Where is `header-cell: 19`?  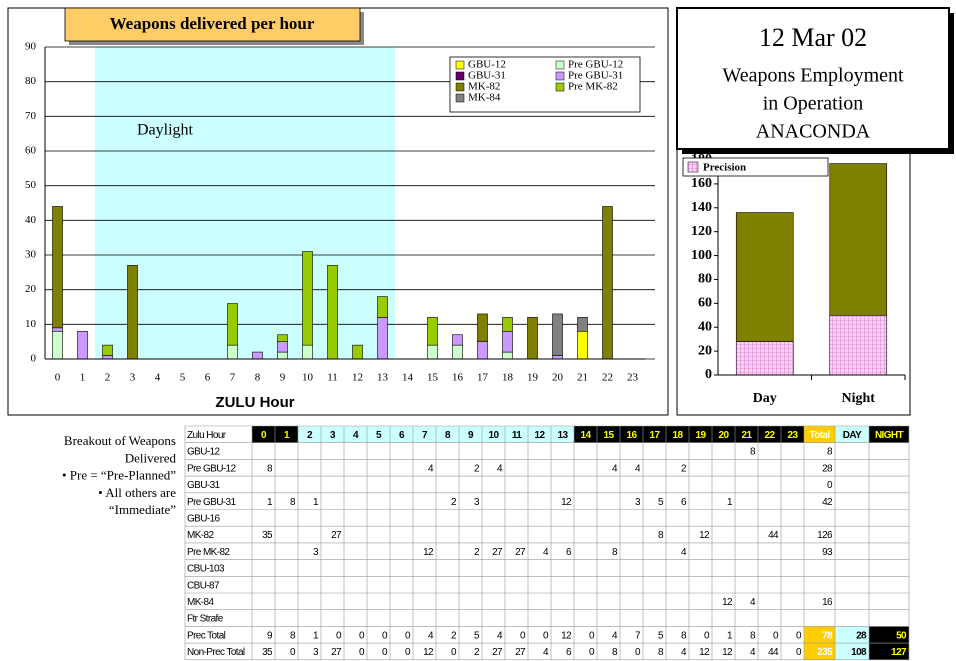 header-cell: 19 is located at coordinates (701, 435).